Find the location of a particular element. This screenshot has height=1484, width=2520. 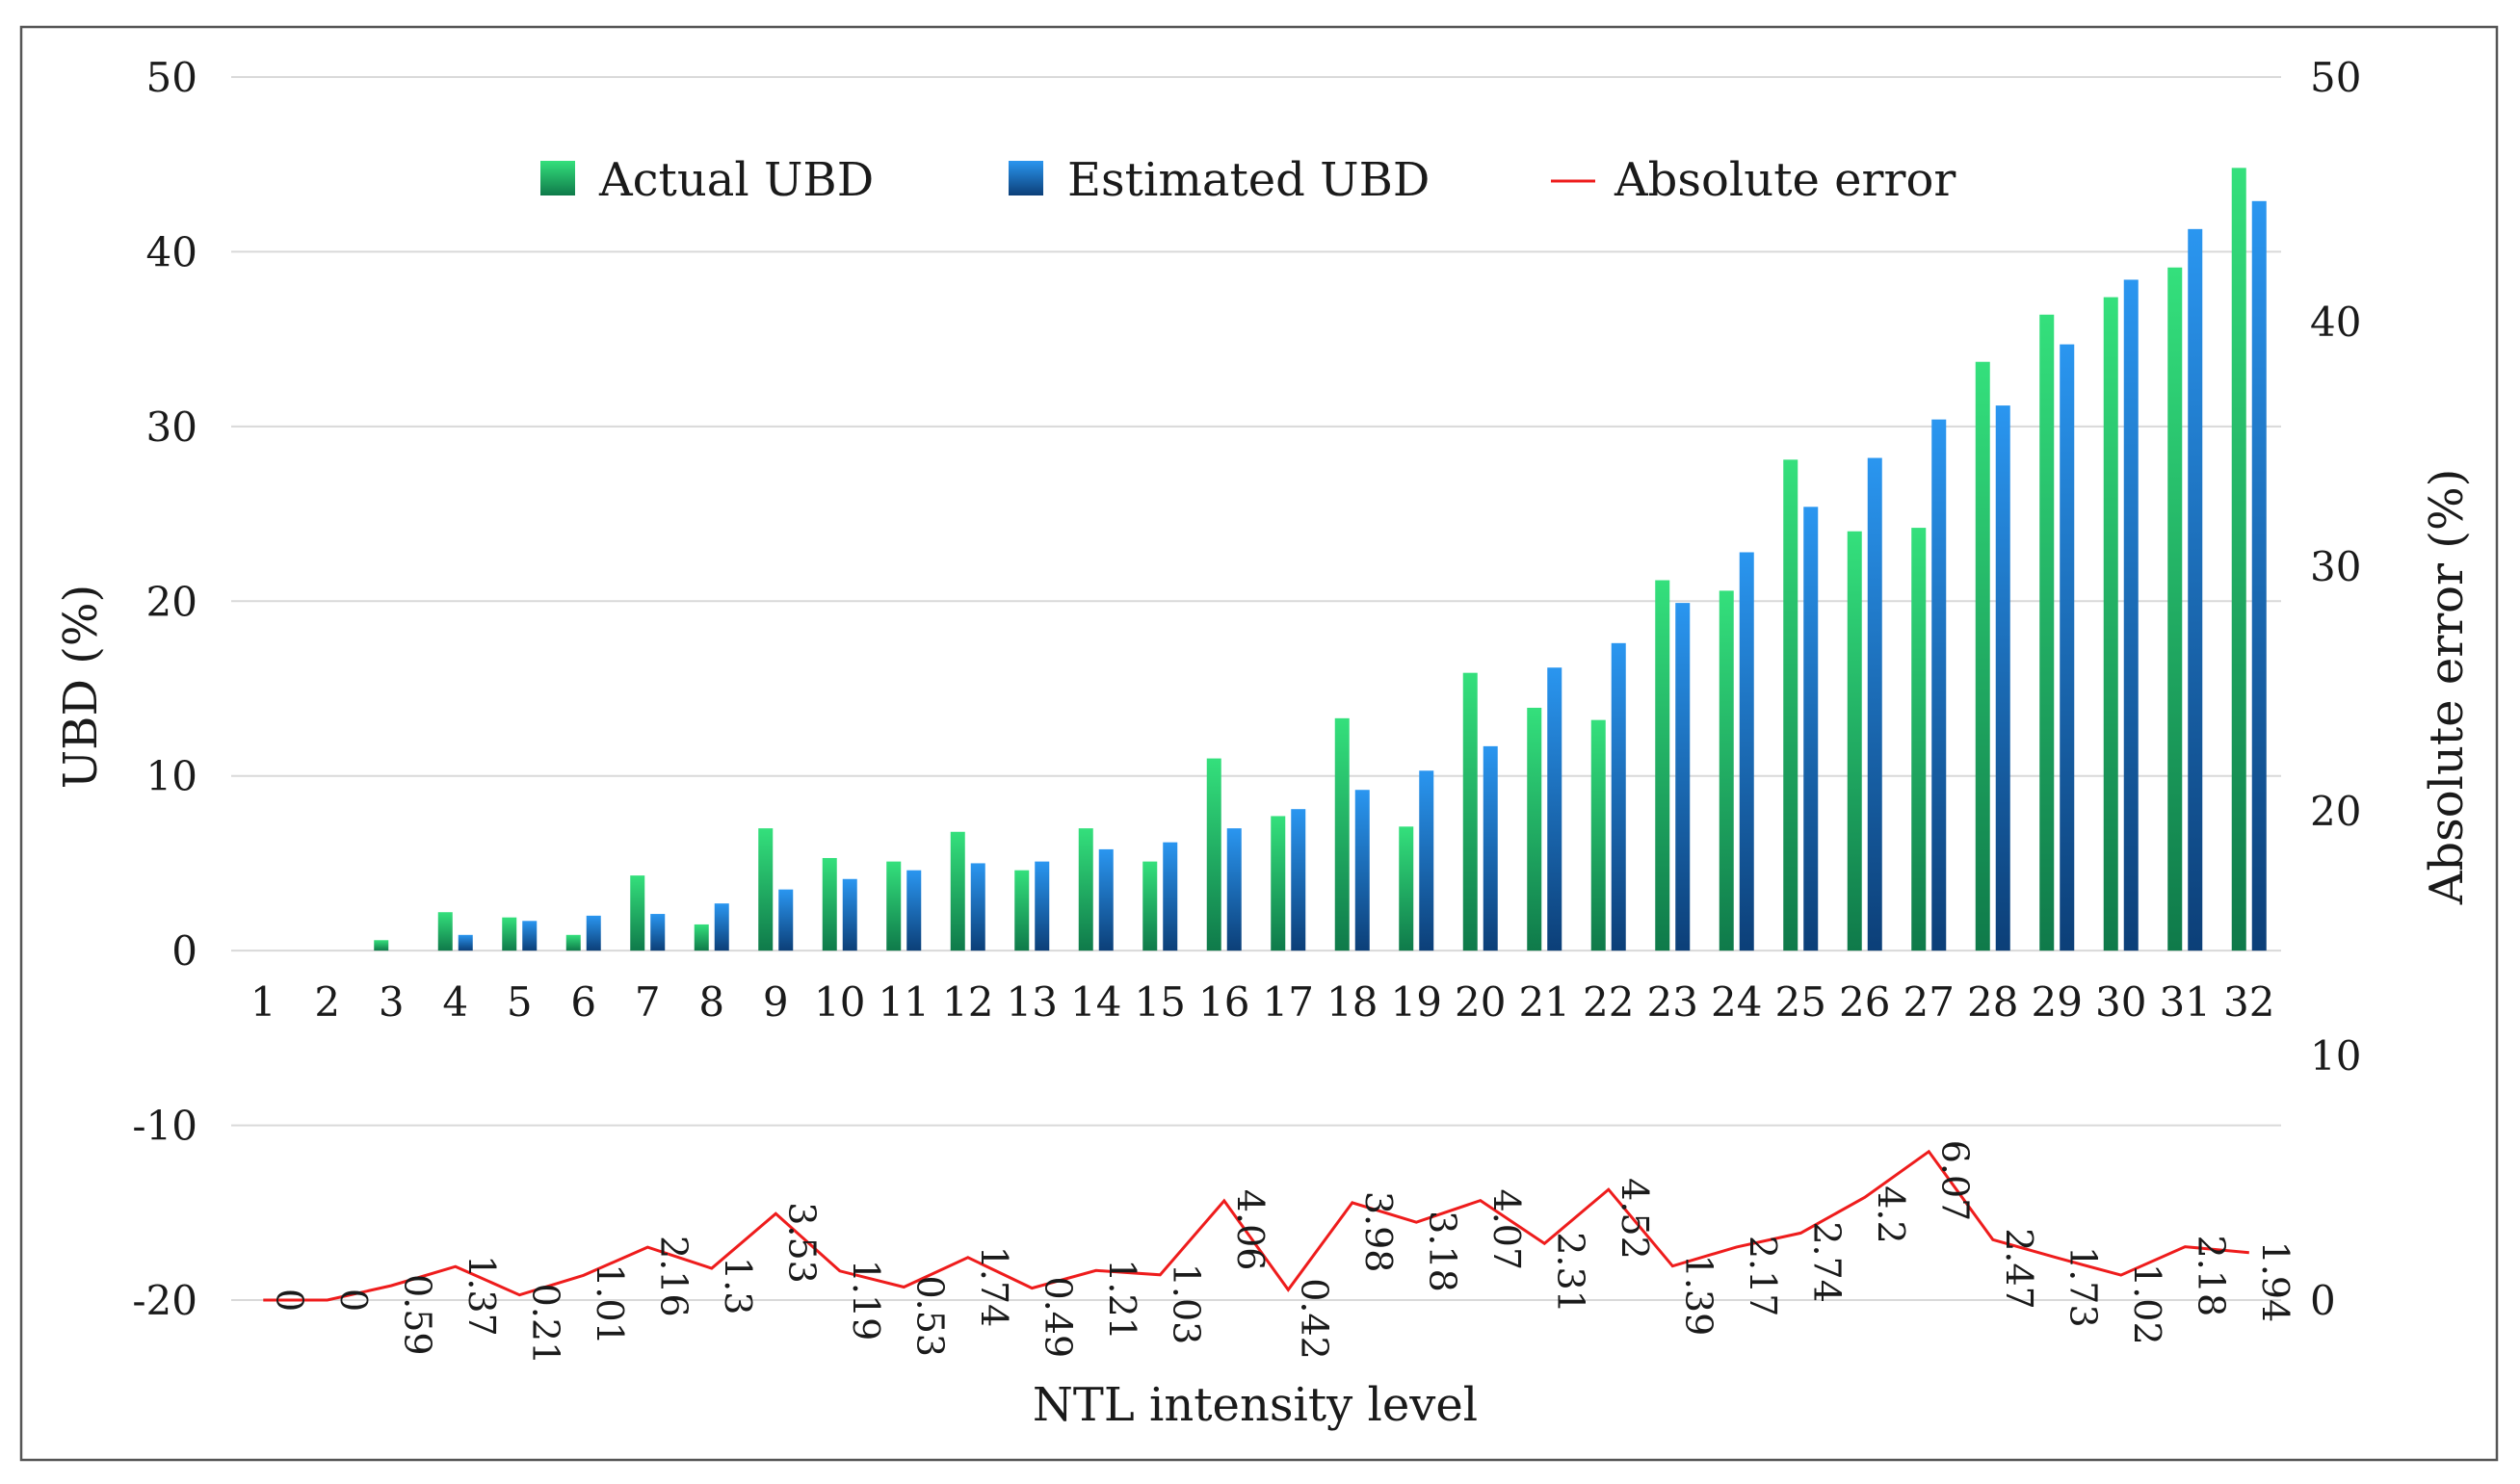

x-tick-label: 31 is located at coordinates (2186, 1002).